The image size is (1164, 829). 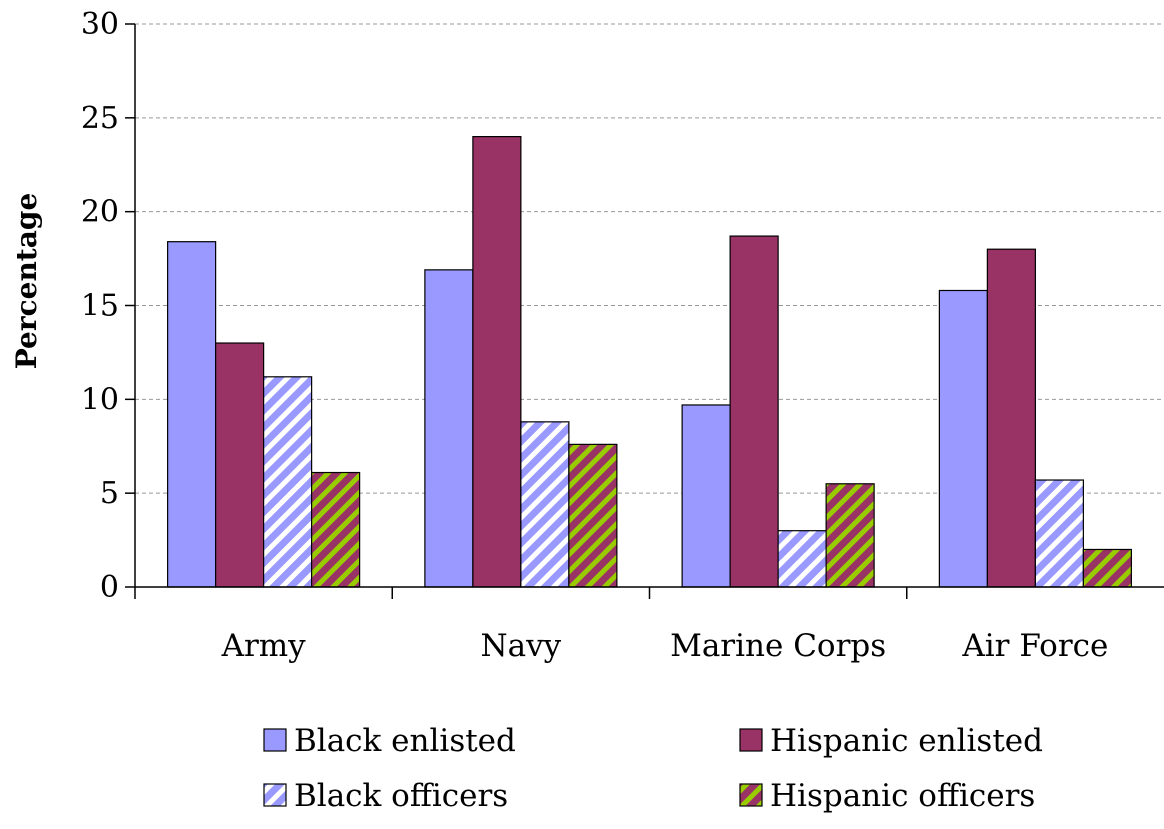 I want to click on x-category-label: Marine Corps, so click(x=778, y=646).